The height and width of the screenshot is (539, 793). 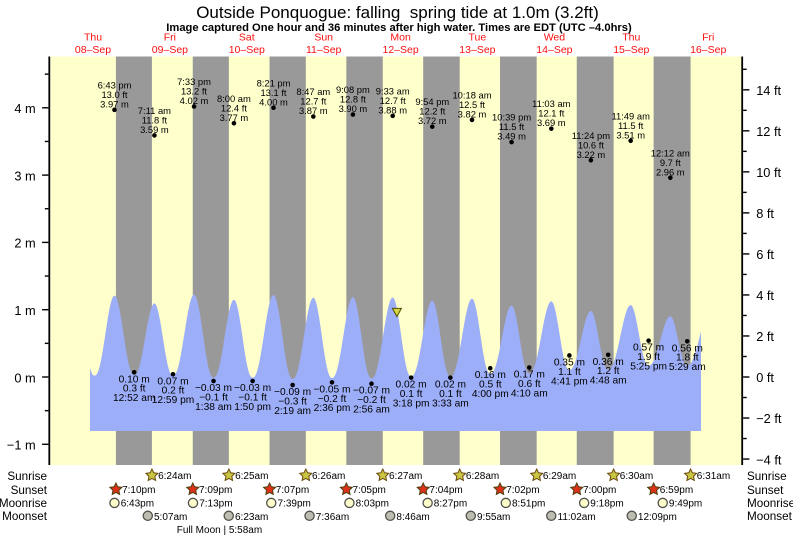 I want to click on svg-text: 6:59pm, so click(x=676, y=490).